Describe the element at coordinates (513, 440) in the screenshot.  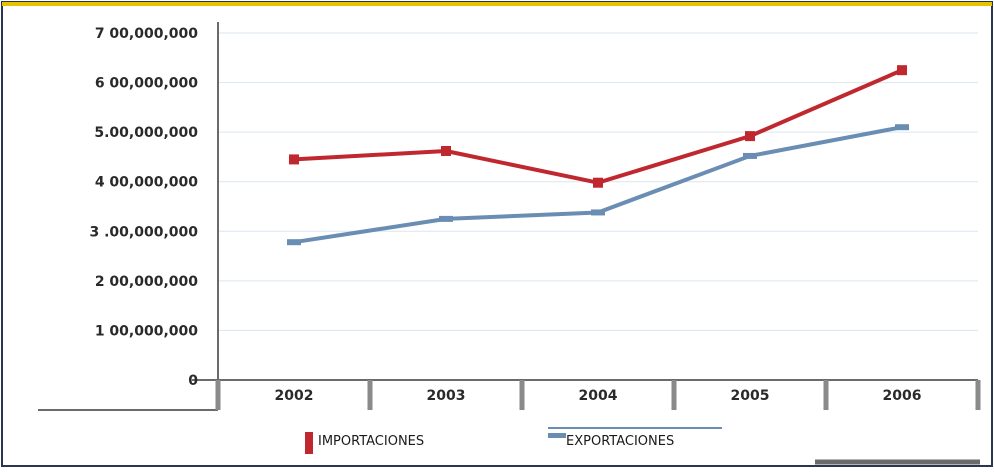
I see `legend: IMPORTACIONES EXPORTACIONES` at that location.